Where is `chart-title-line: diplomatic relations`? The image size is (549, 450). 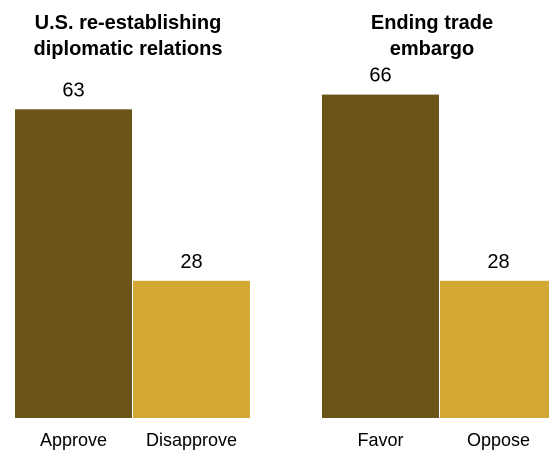
chart-title-line: diplomatic relations is located at coordinates (128, 49).